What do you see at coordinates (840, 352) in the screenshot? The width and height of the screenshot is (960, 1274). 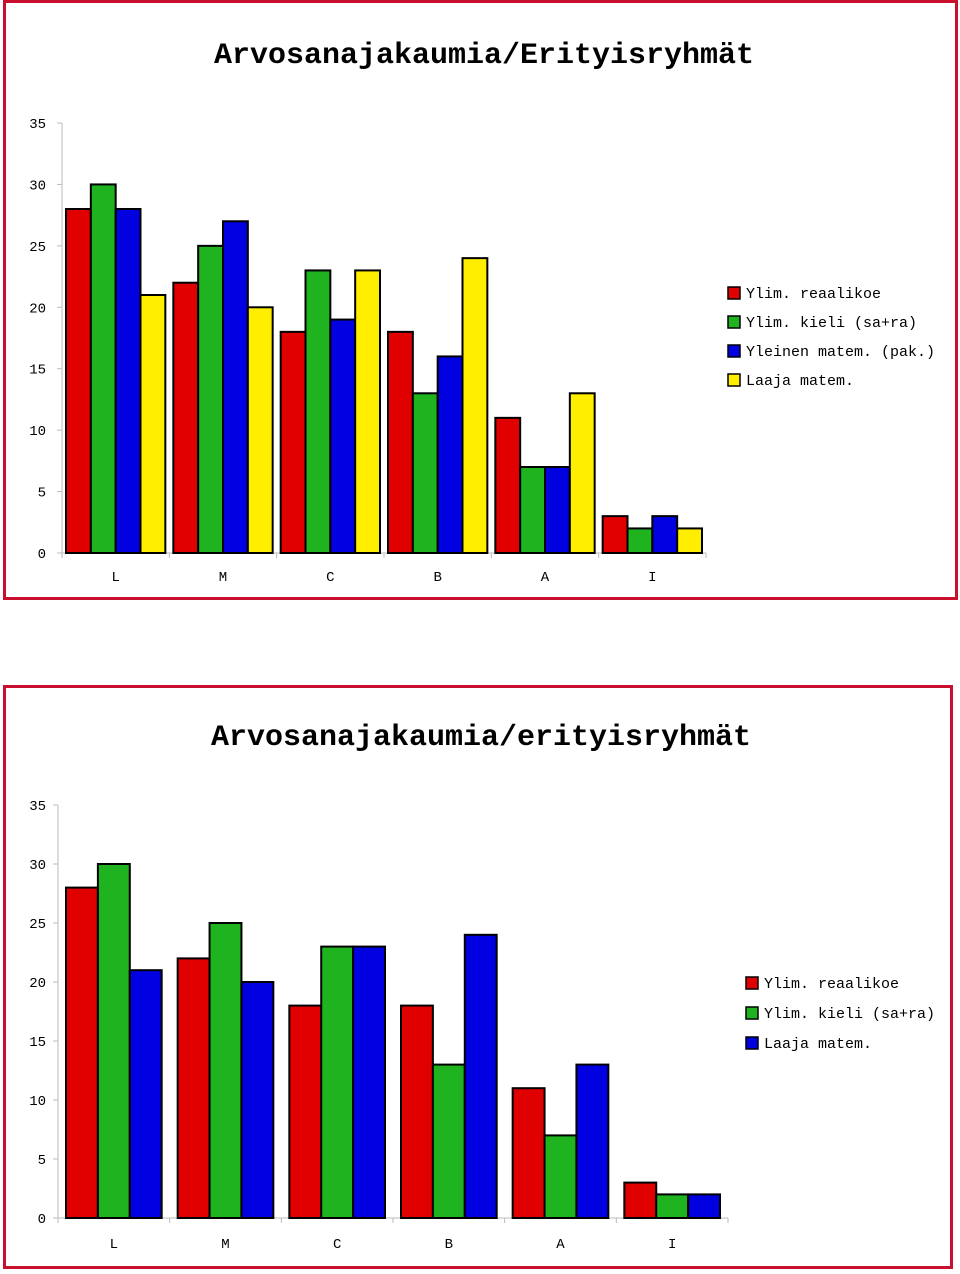 I see `legend-label: Yleinen matem. (pak.)` at bounding box center [840, 352].